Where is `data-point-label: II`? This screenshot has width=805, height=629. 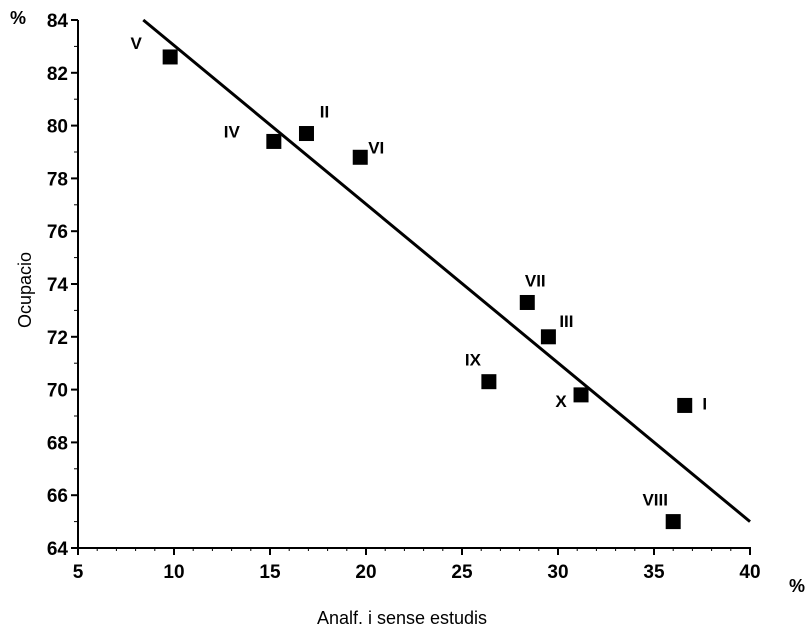
data-point-label: II is located at coordinates (324, 112).